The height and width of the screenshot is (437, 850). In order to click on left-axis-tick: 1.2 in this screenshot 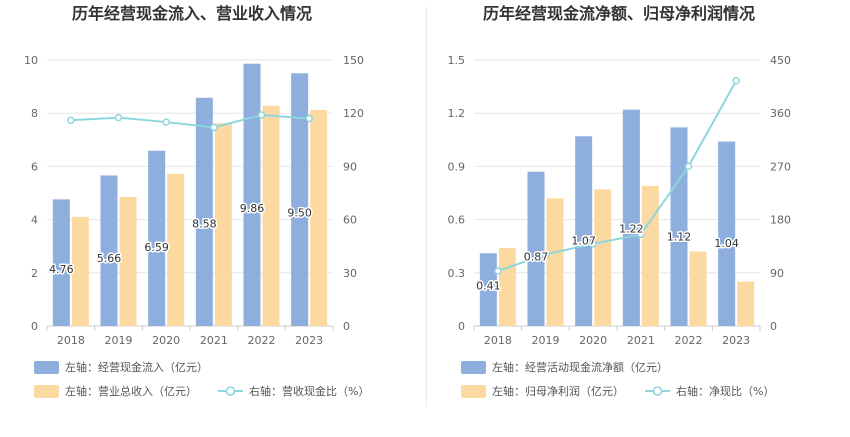, I will do `click(457, 113)`.